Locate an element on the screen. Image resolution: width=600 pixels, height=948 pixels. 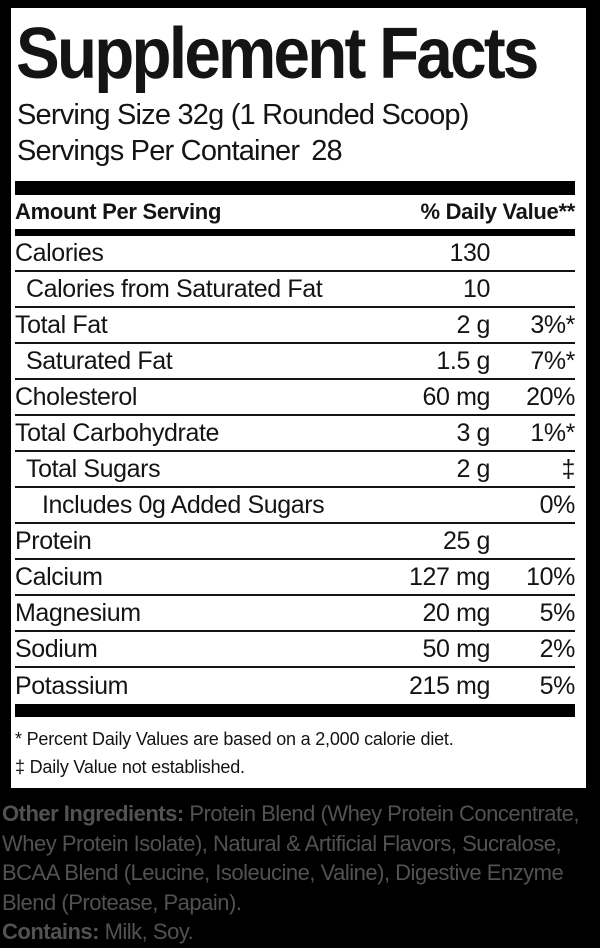
nutrient-name: Magnesium is located at coordinates (78, 612).